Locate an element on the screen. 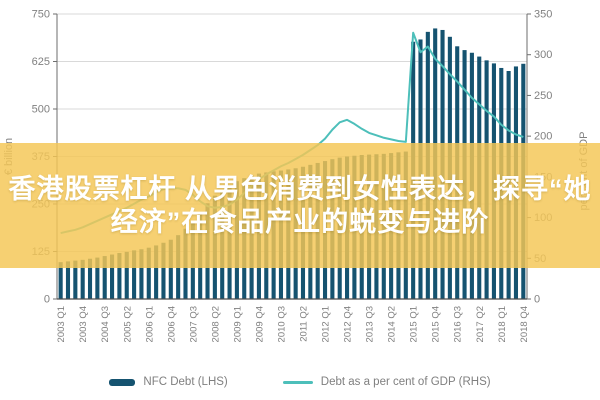 Image resolution: width=600 pixels, height=400 pixels. x-tick-label: 2012 Q1 is located at coordinates (326, 324).